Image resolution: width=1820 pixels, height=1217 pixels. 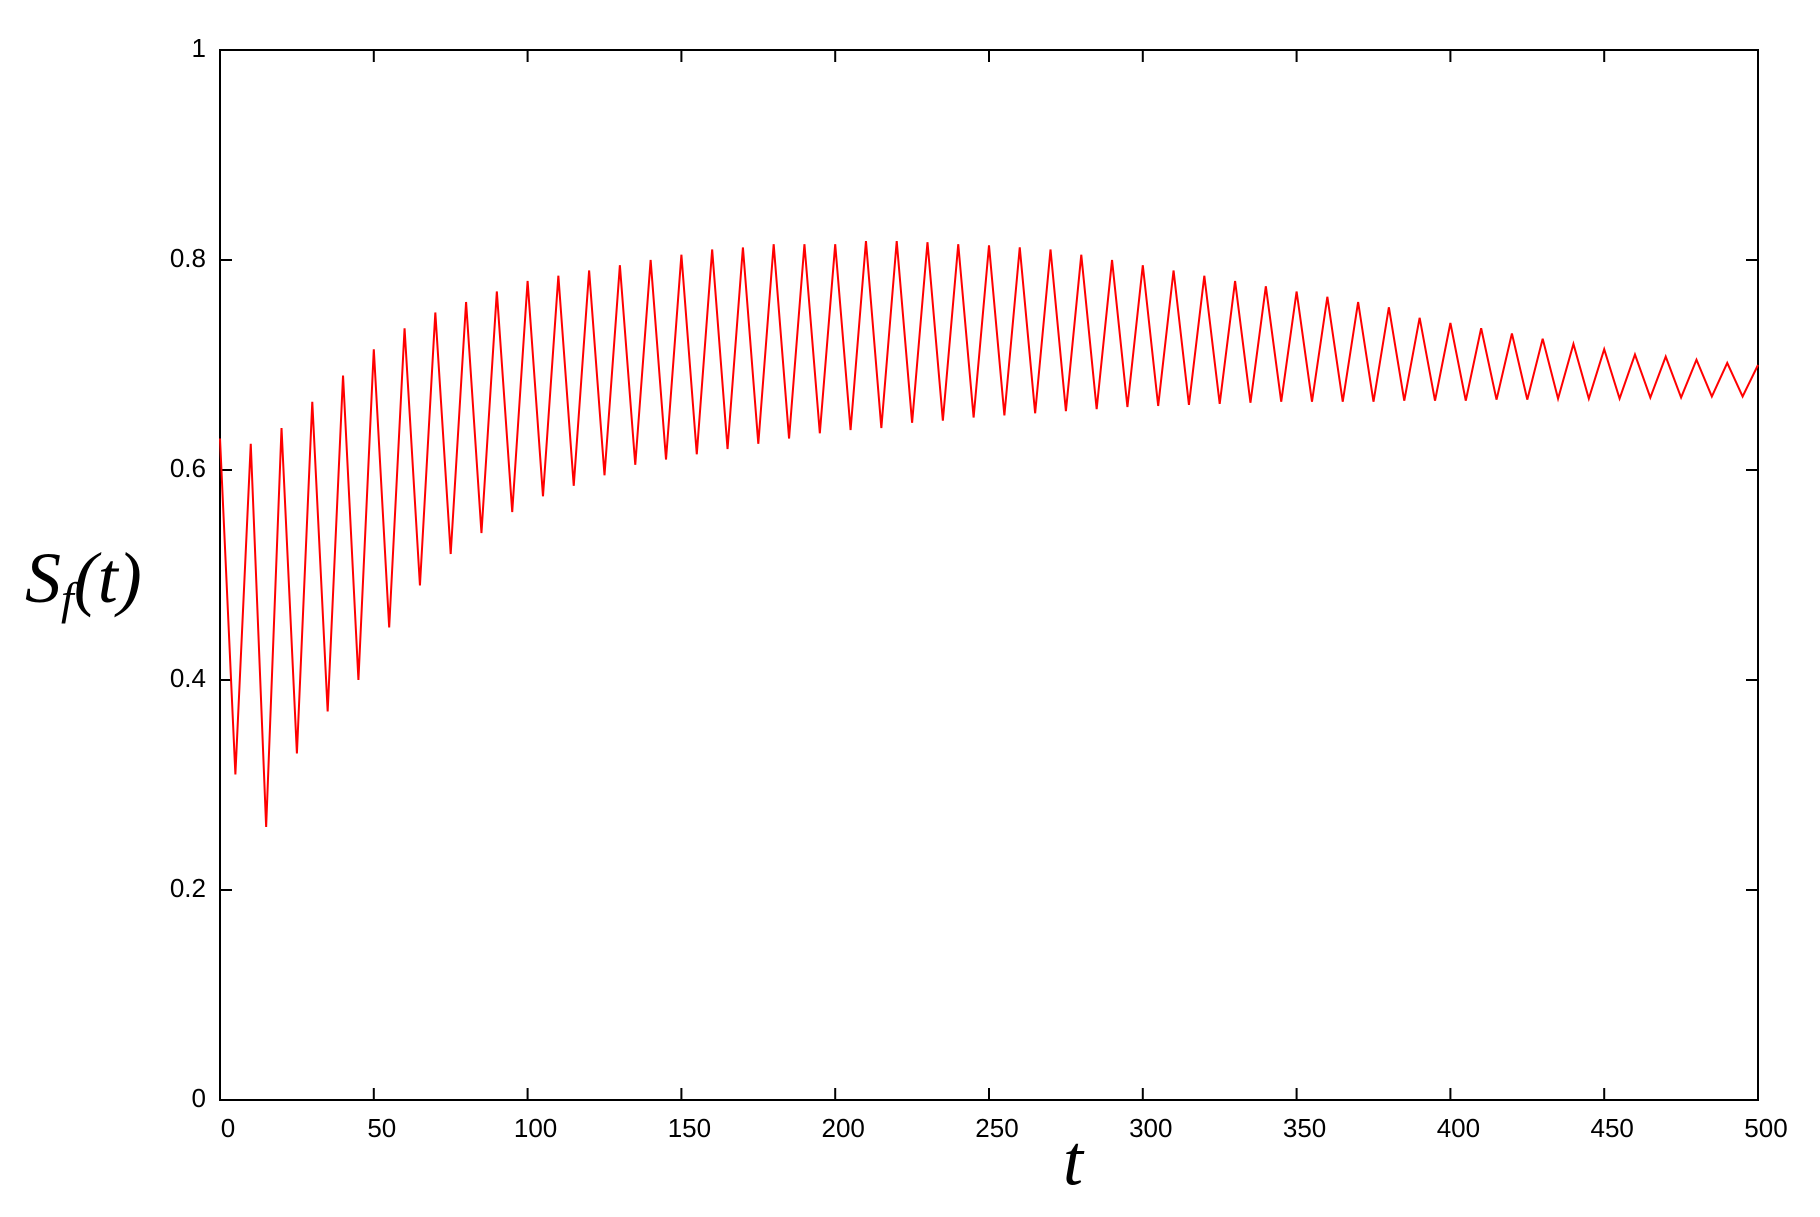 I want to click on x-tick-label: 50, so click(x=381, y=1128).